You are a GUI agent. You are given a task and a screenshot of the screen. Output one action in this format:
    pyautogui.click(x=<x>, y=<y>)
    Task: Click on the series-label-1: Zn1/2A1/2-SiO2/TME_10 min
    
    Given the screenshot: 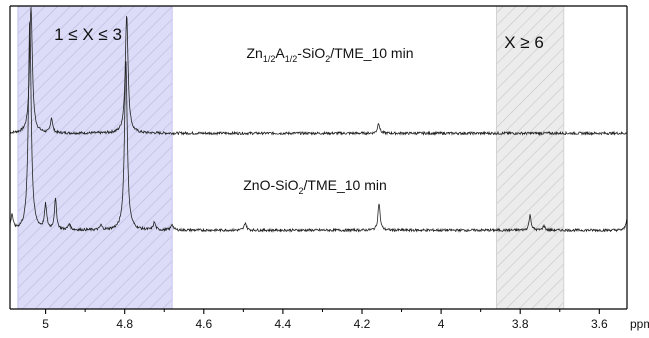 What is the action you would take?
    pyautogui.click(x=330, y=54)
    